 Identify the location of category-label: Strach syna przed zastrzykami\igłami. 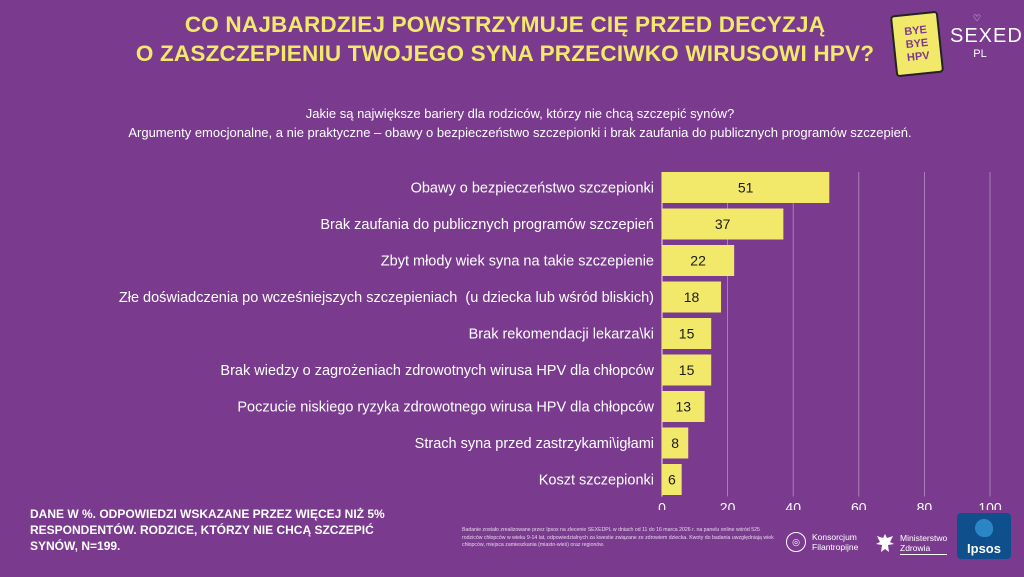
(534, 444).